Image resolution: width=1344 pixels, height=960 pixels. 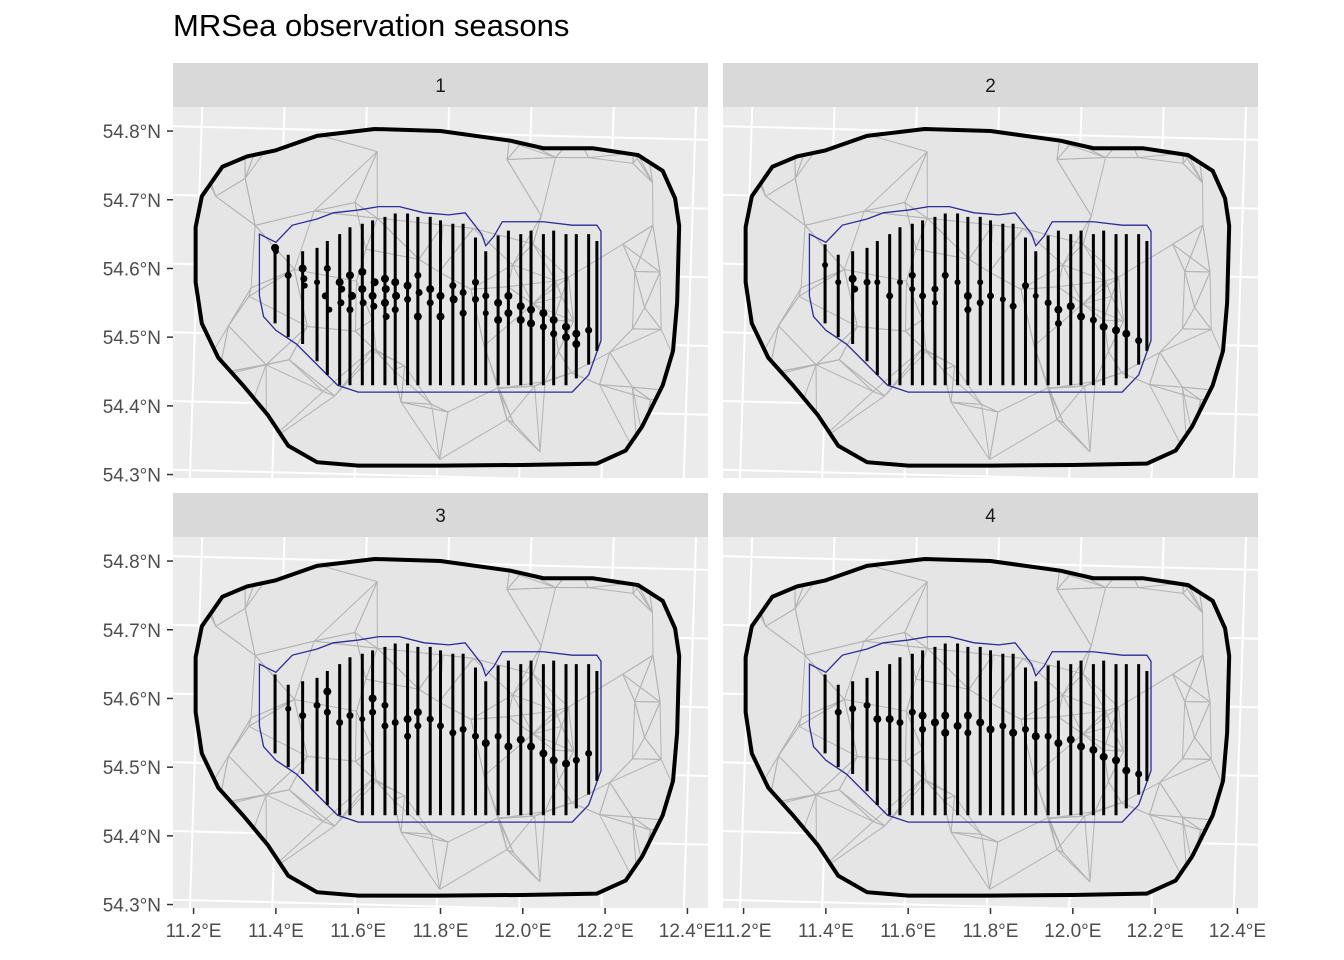 I want to click on gridline-lat, so click(x=904, y=903).